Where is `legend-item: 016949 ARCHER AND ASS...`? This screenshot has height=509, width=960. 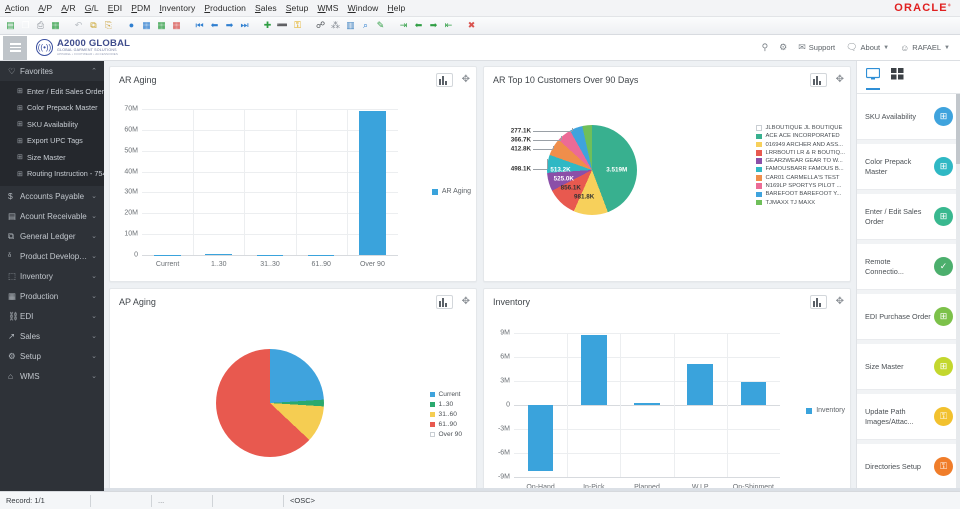
legend-item: 016949 ARCHER AND ASS... is located at coordinates (800, 145).